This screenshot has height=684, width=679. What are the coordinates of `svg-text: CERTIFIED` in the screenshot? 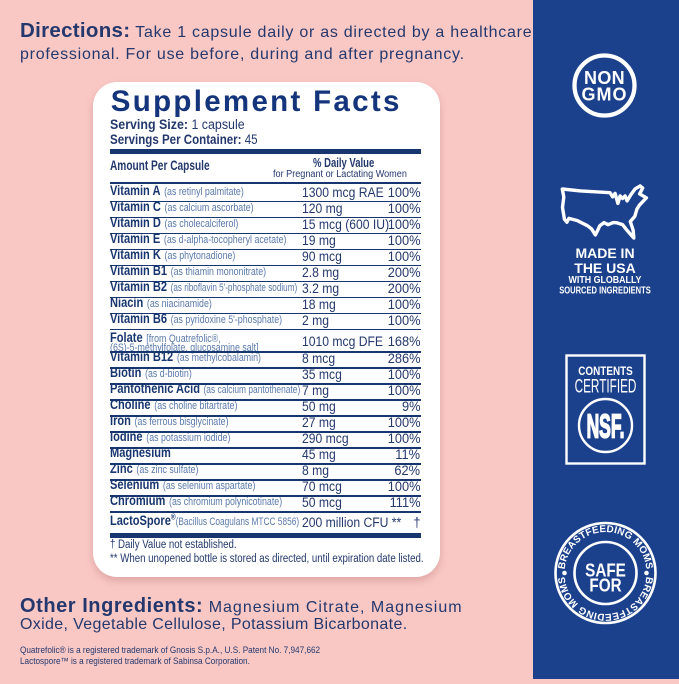 It's located at (606, 387).